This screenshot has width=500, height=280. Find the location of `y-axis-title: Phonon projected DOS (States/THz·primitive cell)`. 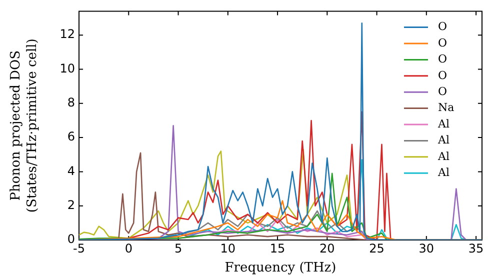

y-axis-title: Phonon projected DOS (States/THz·primitive cell) is located at coordinates (24, 125).